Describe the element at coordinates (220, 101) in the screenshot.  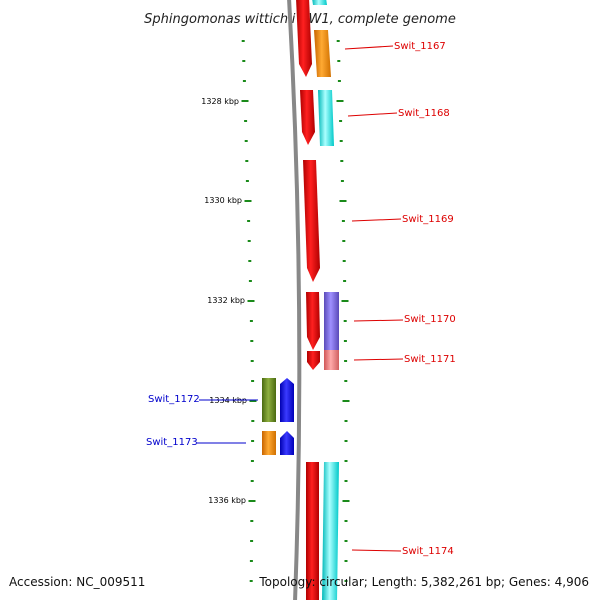
I see `kbp-label: 1328 kbp` at that location.